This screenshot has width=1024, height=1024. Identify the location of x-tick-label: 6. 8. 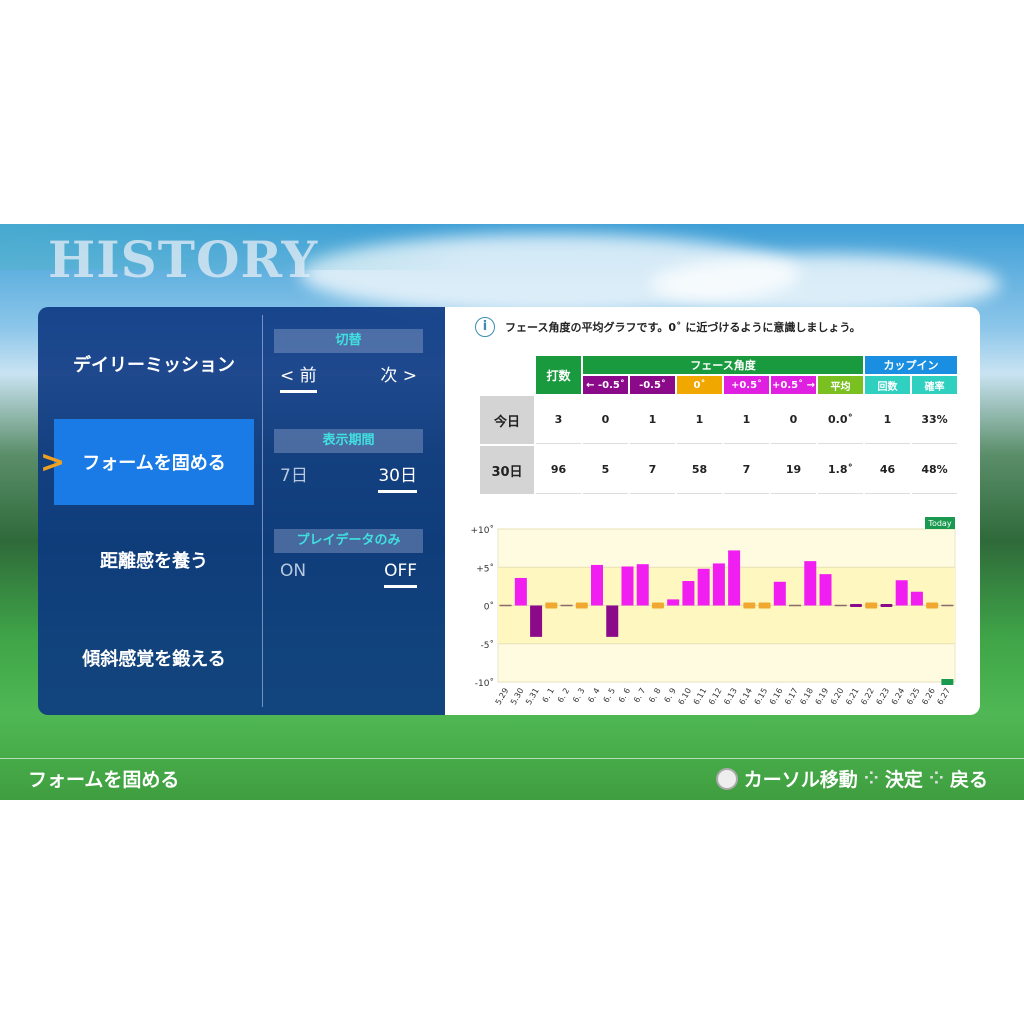
(654, 696).